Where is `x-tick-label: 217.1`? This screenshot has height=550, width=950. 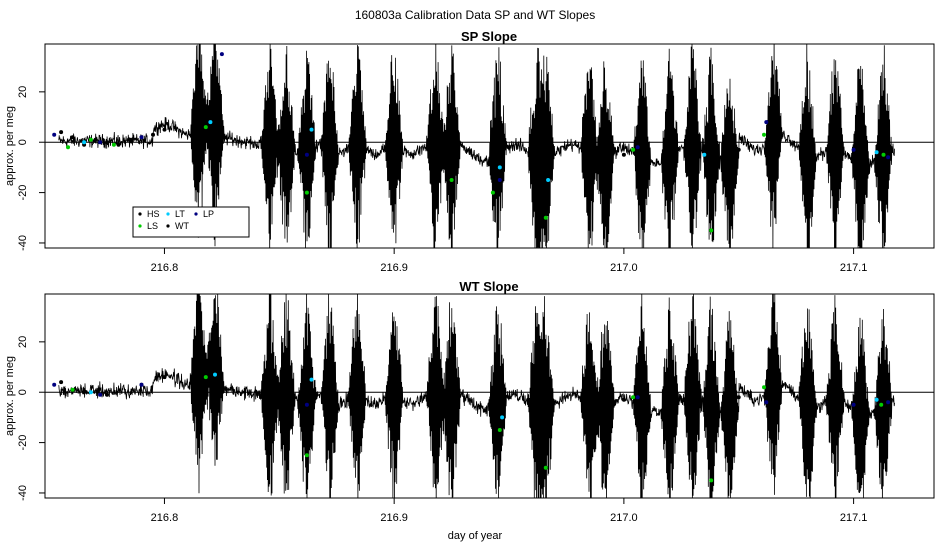 x-tick-label: 217.1 is located at coordinates (854, 268).